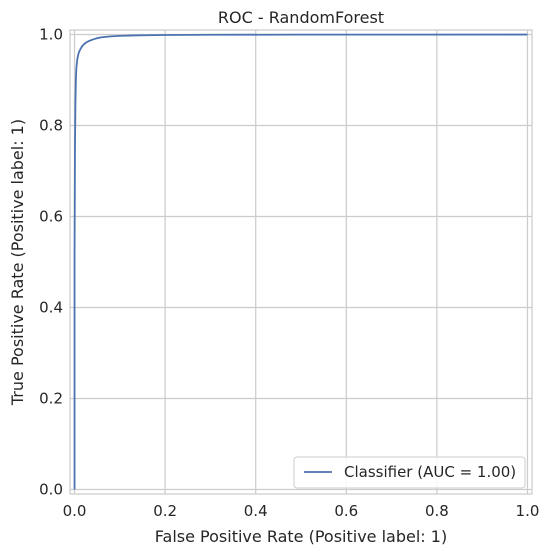  Describe the element at coordinates (51, 489) in the screenshot. I see `y-tick-label: 0.0` at that location.